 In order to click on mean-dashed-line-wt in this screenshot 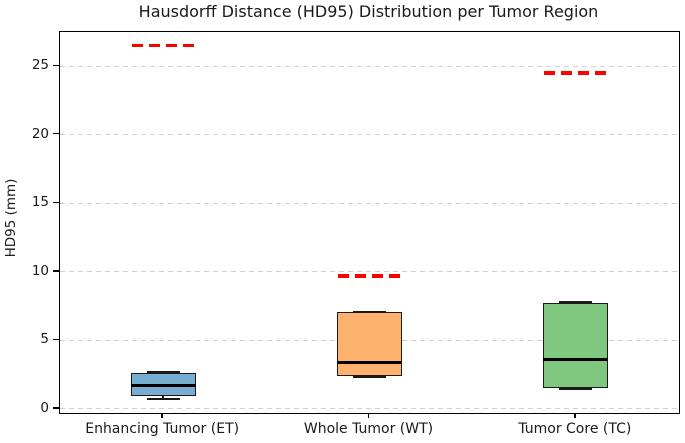, I will do `click(369, 276)`.